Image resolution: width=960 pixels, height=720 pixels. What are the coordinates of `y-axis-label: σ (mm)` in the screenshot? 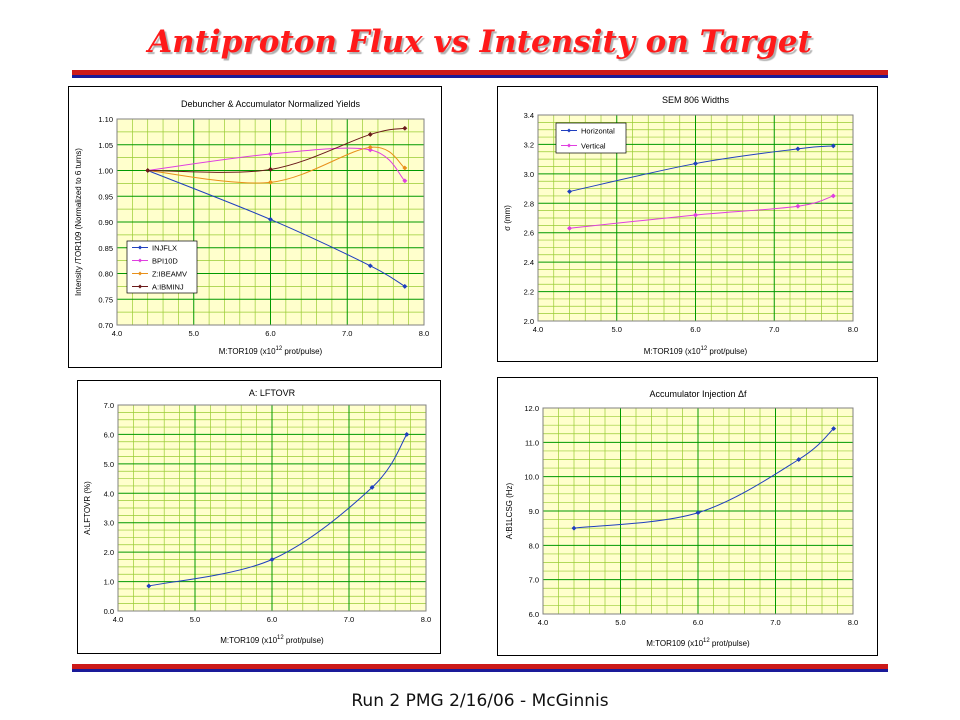 It's located at (507, 218).